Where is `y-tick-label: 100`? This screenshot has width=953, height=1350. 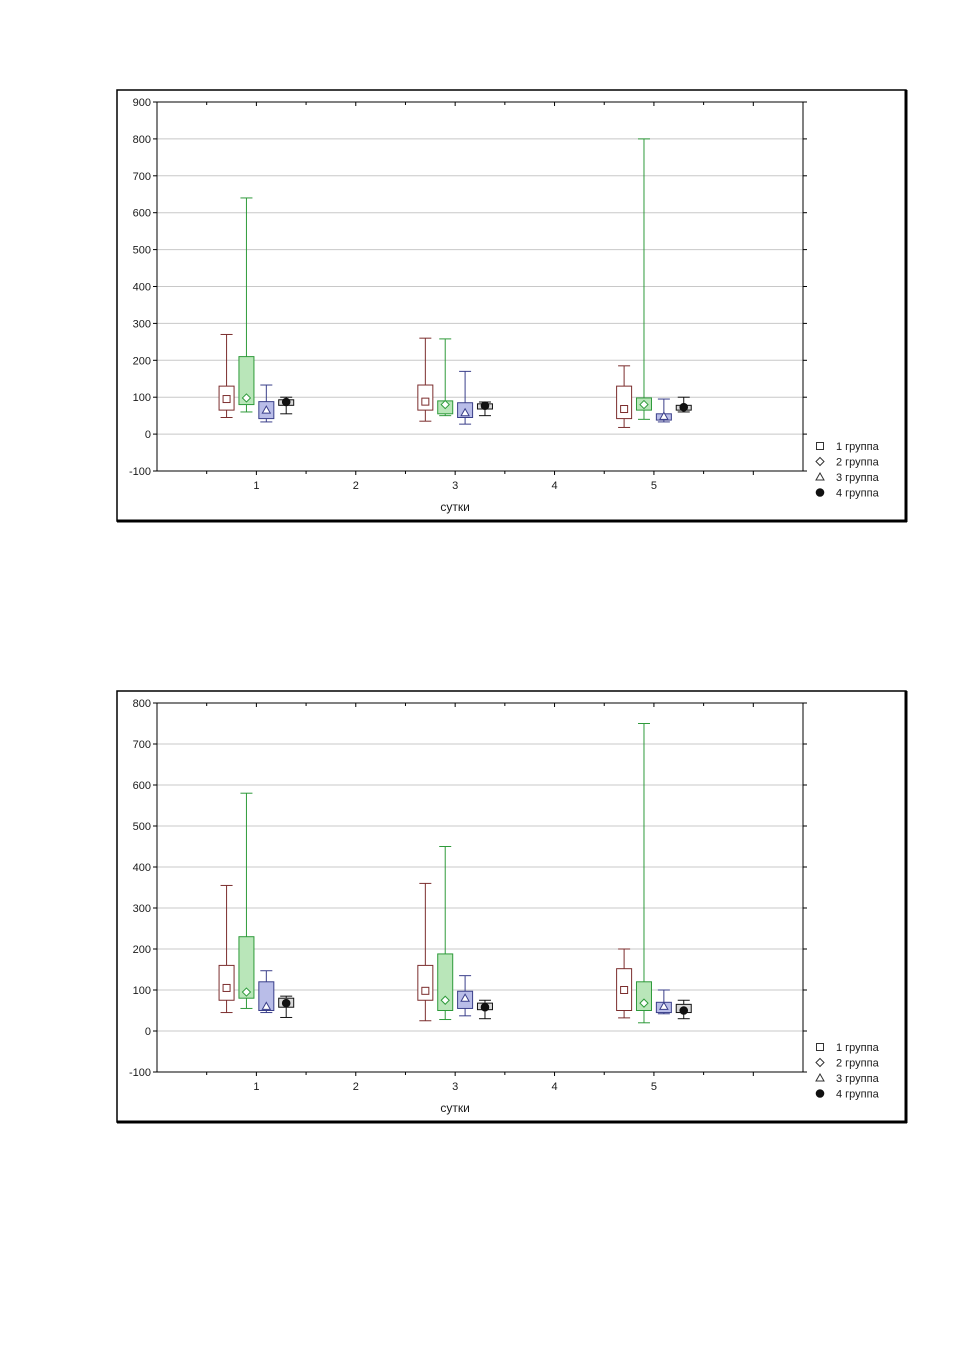
y-tick-label: 100 is located at coordinates (142, 398).